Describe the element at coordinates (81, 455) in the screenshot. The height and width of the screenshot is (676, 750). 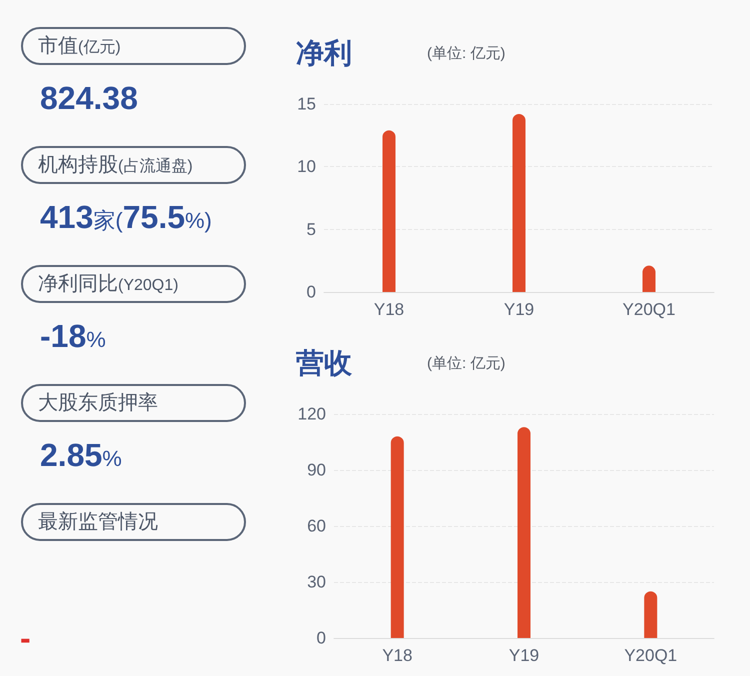
I see `text: 2.85%` at that location.